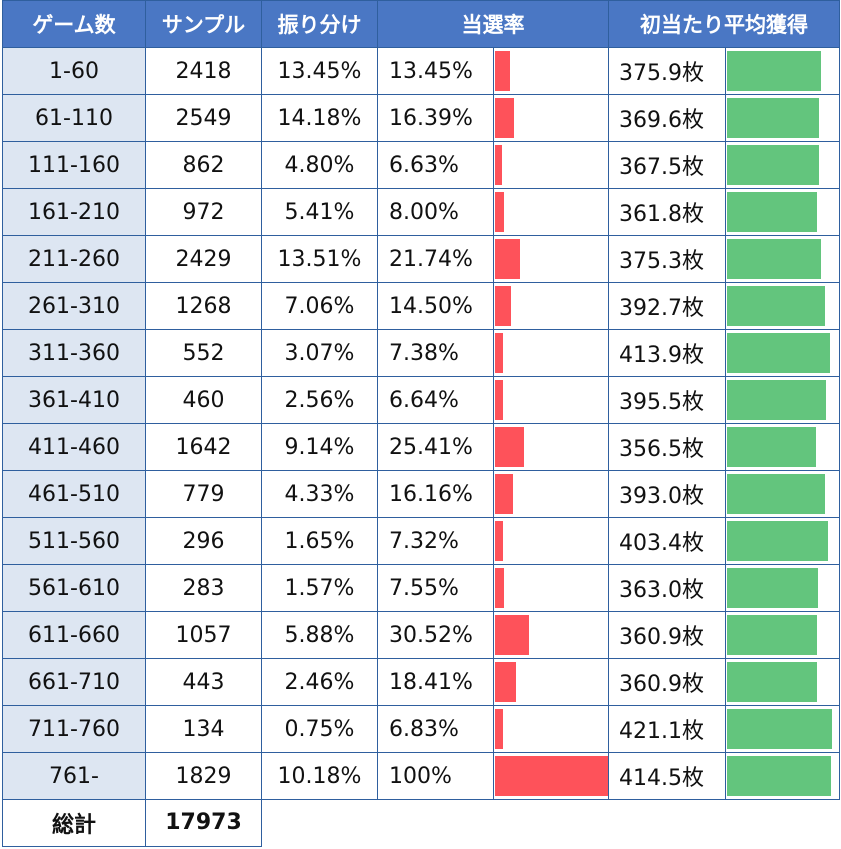 This screenshot has width=841, height=849. What do you see at coordinates (421, 306) in the screenshot?
I see `table-row: 261-310 1268 7.06% 14.50% 392.7枚` at bounding box center [421, 306].